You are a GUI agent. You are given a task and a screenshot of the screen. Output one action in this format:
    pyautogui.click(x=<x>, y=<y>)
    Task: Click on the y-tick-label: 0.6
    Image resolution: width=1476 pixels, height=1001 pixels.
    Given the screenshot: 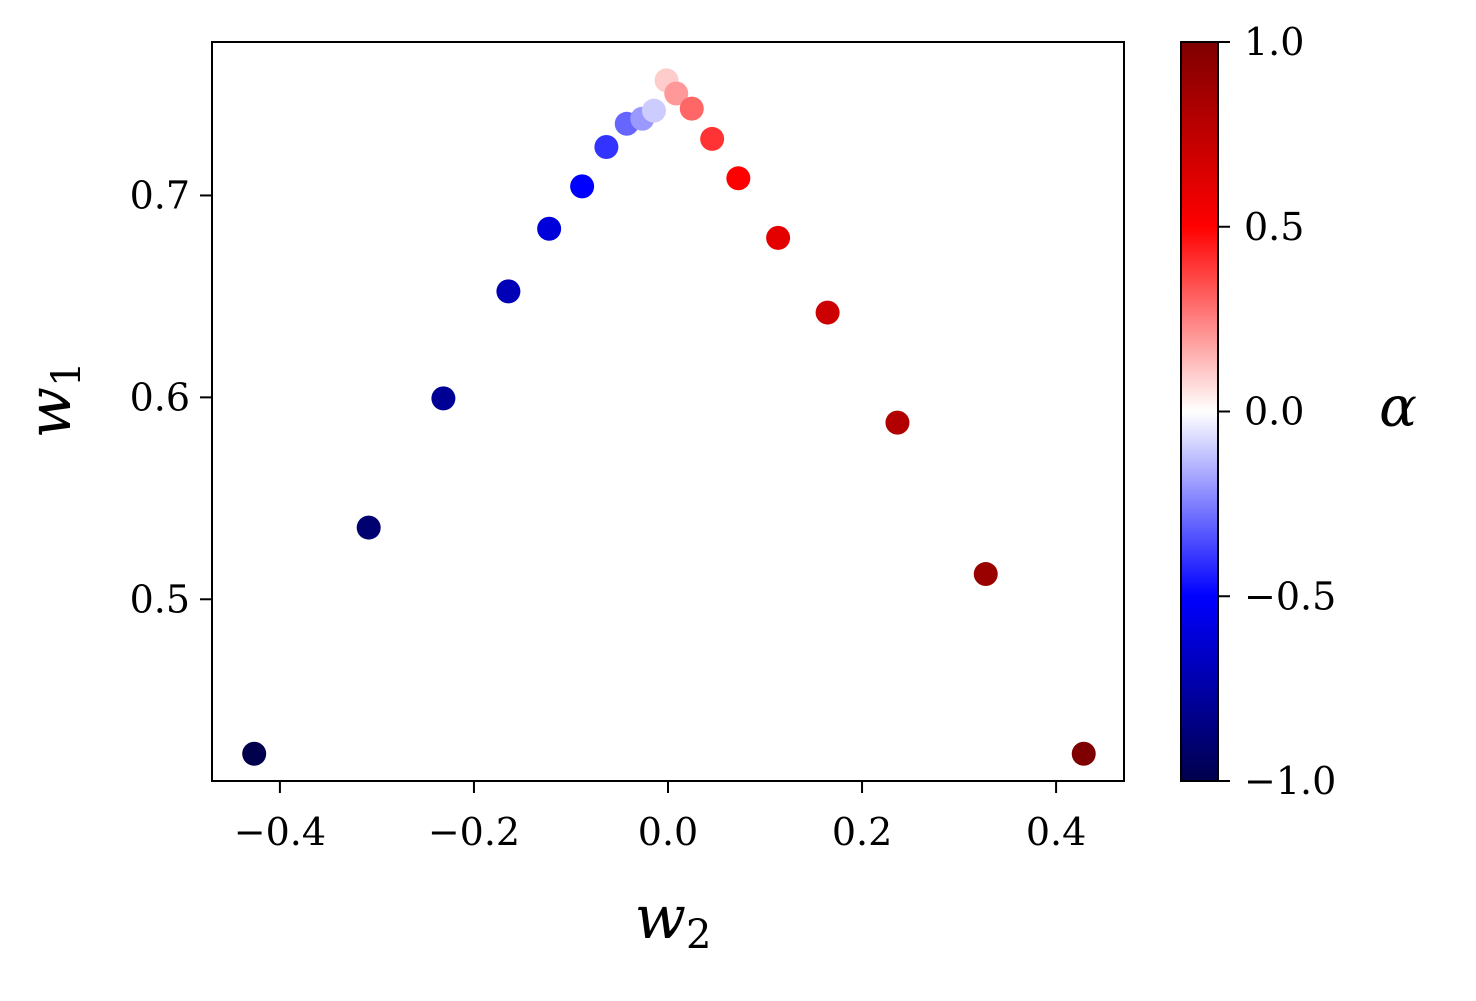 What is the action you would take?
    pyautogui.click(x=160, y=397)
    